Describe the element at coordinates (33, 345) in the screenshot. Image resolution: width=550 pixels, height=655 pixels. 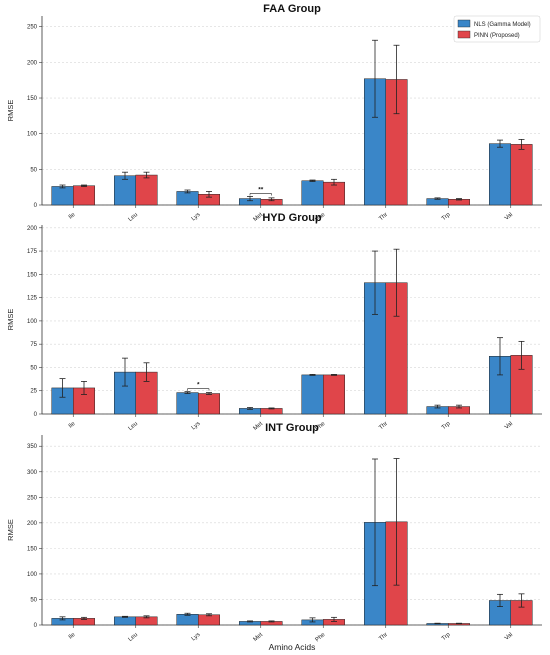
I see `y-tick-label: 75` at that location.